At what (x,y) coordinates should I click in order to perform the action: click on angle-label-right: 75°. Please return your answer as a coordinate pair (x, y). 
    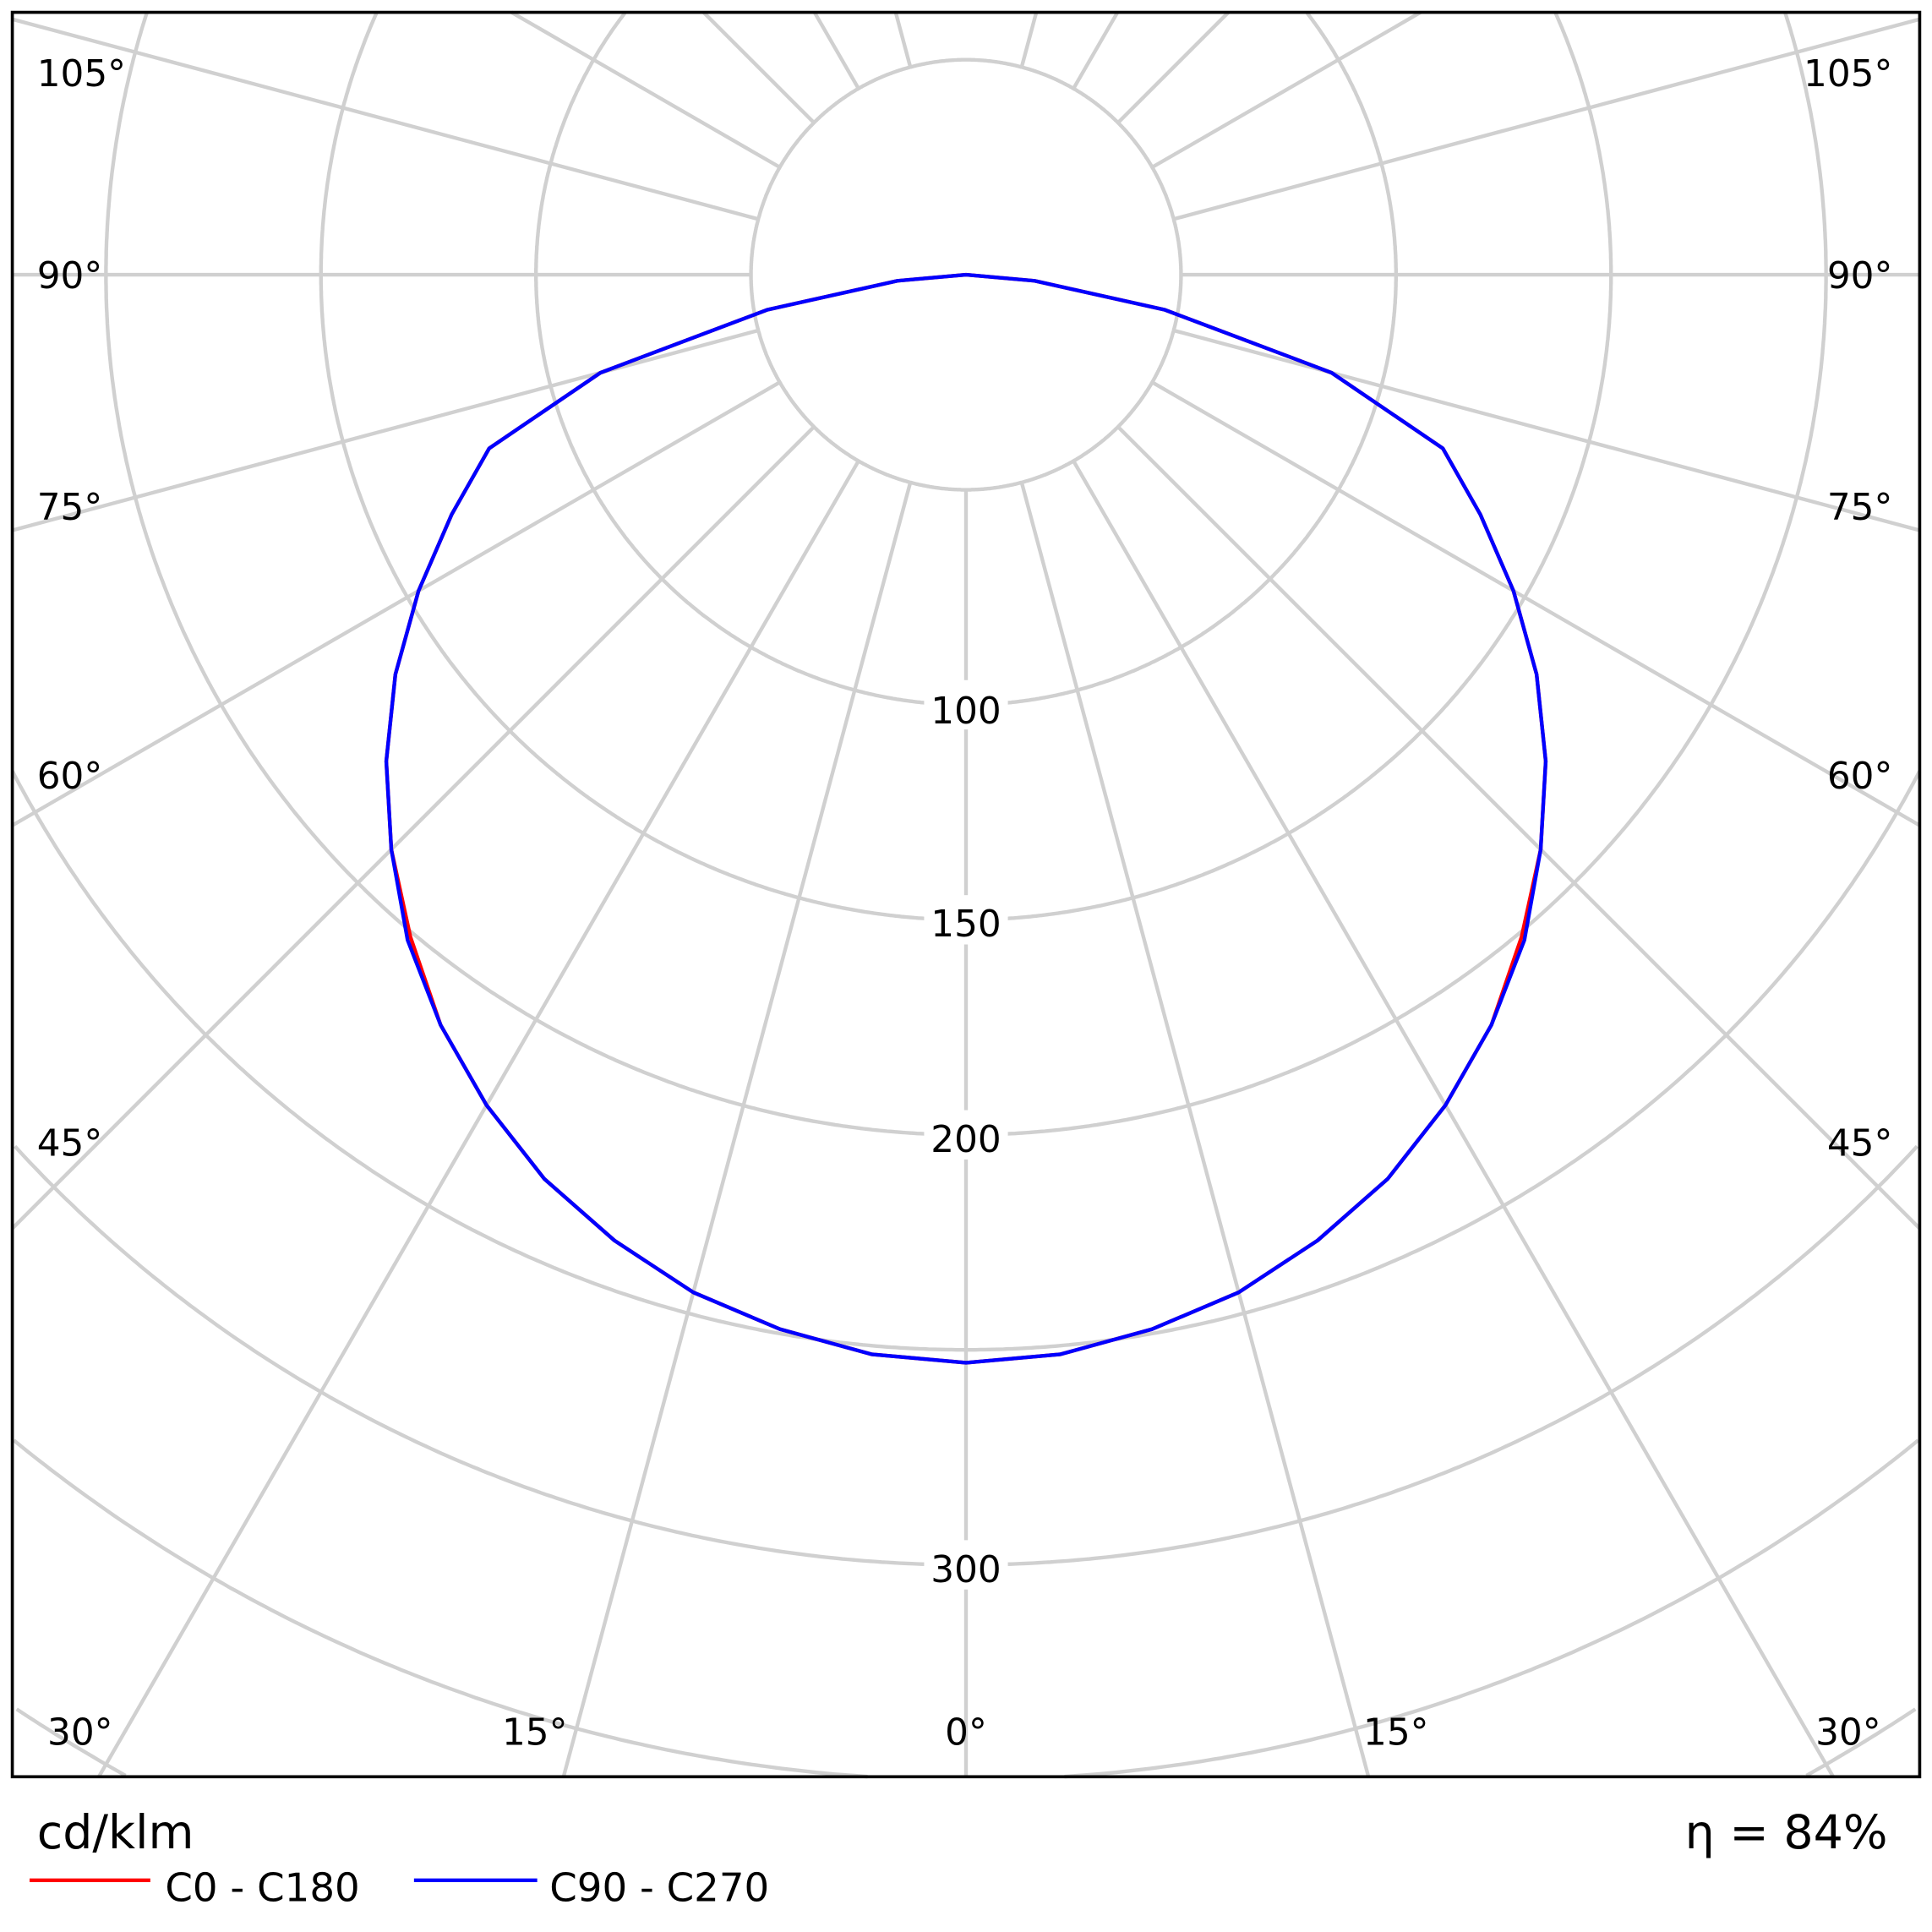
    Looking at the image, I should click on (1860, 507).